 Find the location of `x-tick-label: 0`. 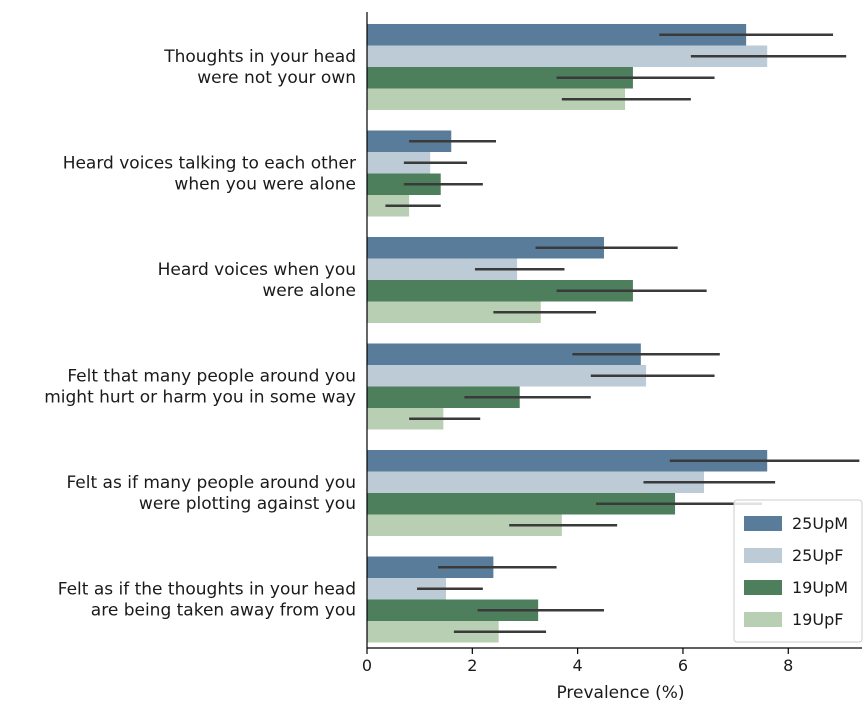

x-tick-label: 0 is located at coordinates (367, 665).